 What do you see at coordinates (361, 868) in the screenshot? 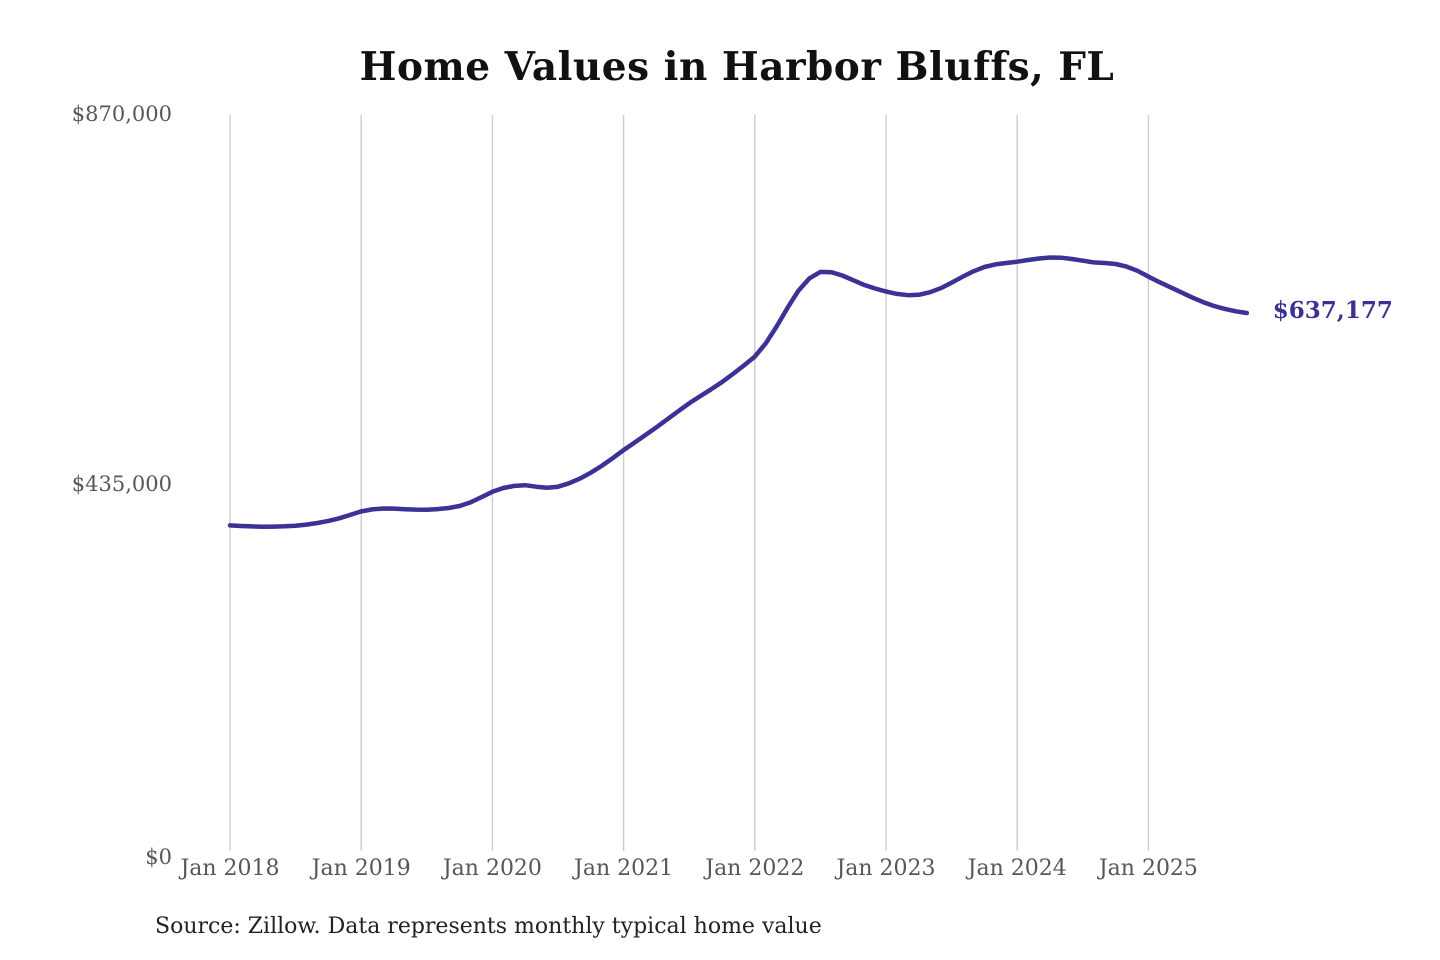
I see `x-axis-label-jan-2019: Jan 2019` at bounding box center [361, 868].